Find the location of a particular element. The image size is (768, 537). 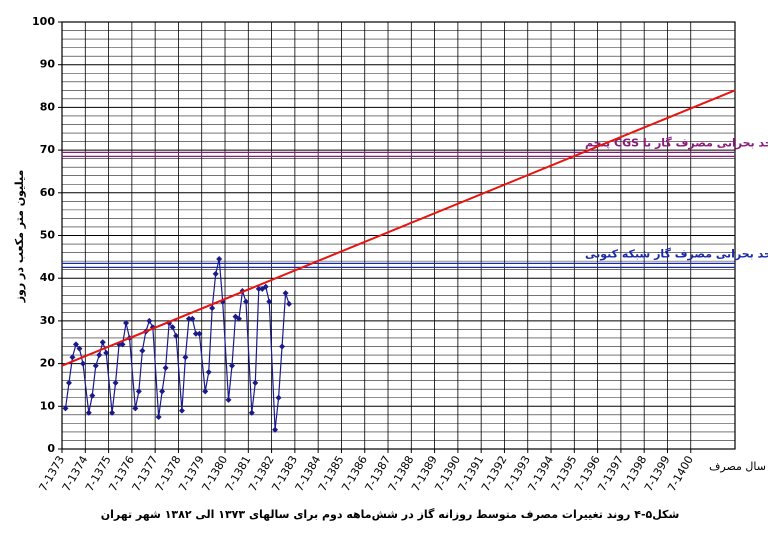

x-axis-label: سال مصرف is located at coordinates (737, 466).